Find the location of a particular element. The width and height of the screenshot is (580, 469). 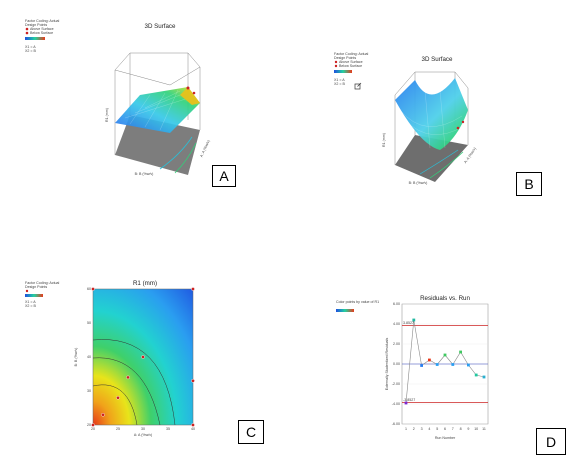

x-tick-label: 5 is located at coordinates (437, 429).